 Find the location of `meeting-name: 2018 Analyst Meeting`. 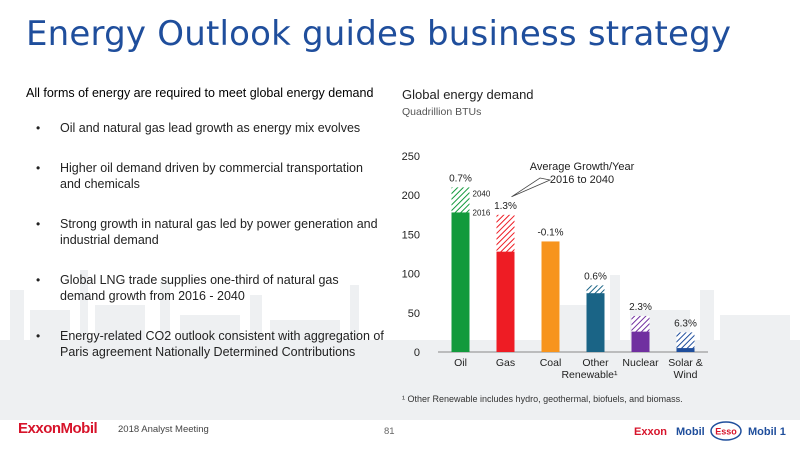

meeting-name: 2018 Analyst Meeting is located at coordinates (163, 429).